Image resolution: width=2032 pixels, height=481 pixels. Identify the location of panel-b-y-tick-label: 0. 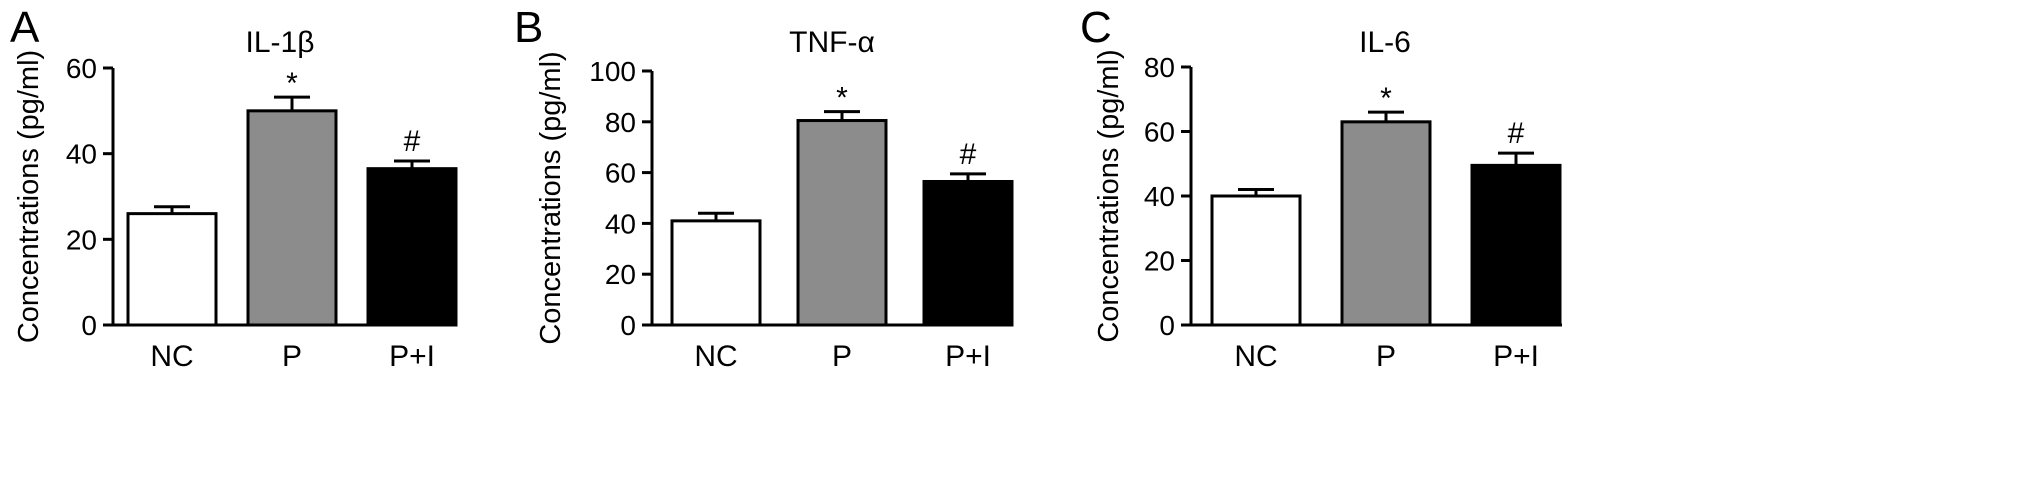
(628, 325).